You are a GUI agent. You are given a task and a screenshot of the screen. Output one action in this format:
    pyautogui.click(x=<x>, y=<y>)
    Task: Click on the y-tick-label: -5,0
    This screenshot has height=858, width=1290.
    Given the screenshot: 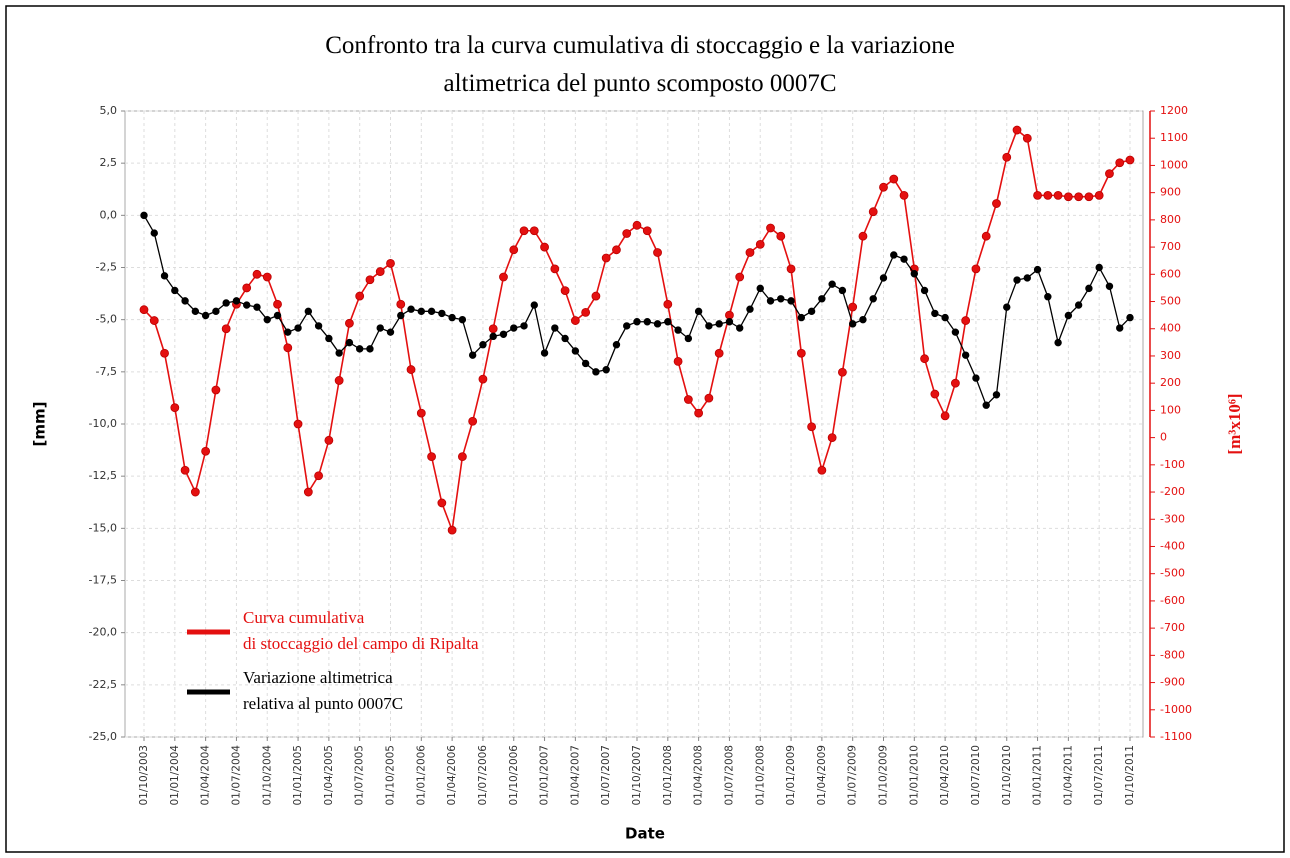 What is the action you would take?
    pyautogui.click(x=106, y=319)
    